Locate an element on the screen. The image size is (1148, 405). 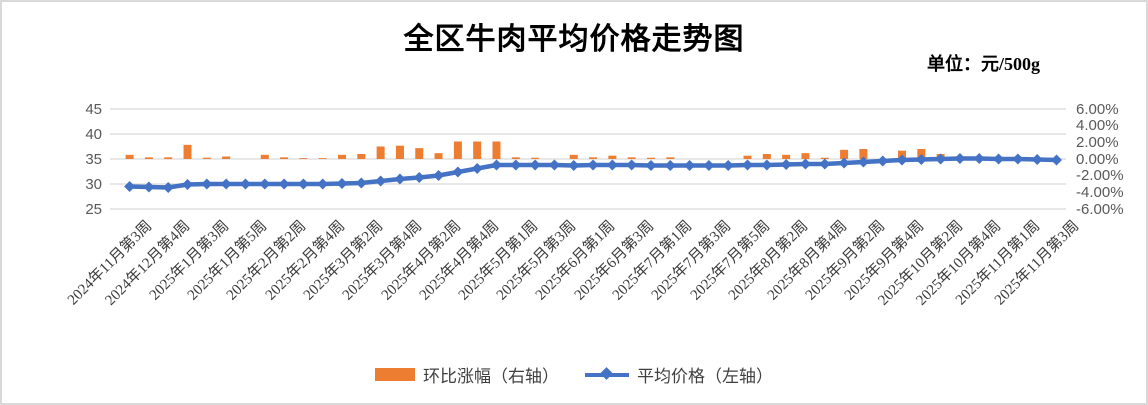
legend-item-bar-series: 环比涨幅（右轴） is located at coordinates (467, 374).